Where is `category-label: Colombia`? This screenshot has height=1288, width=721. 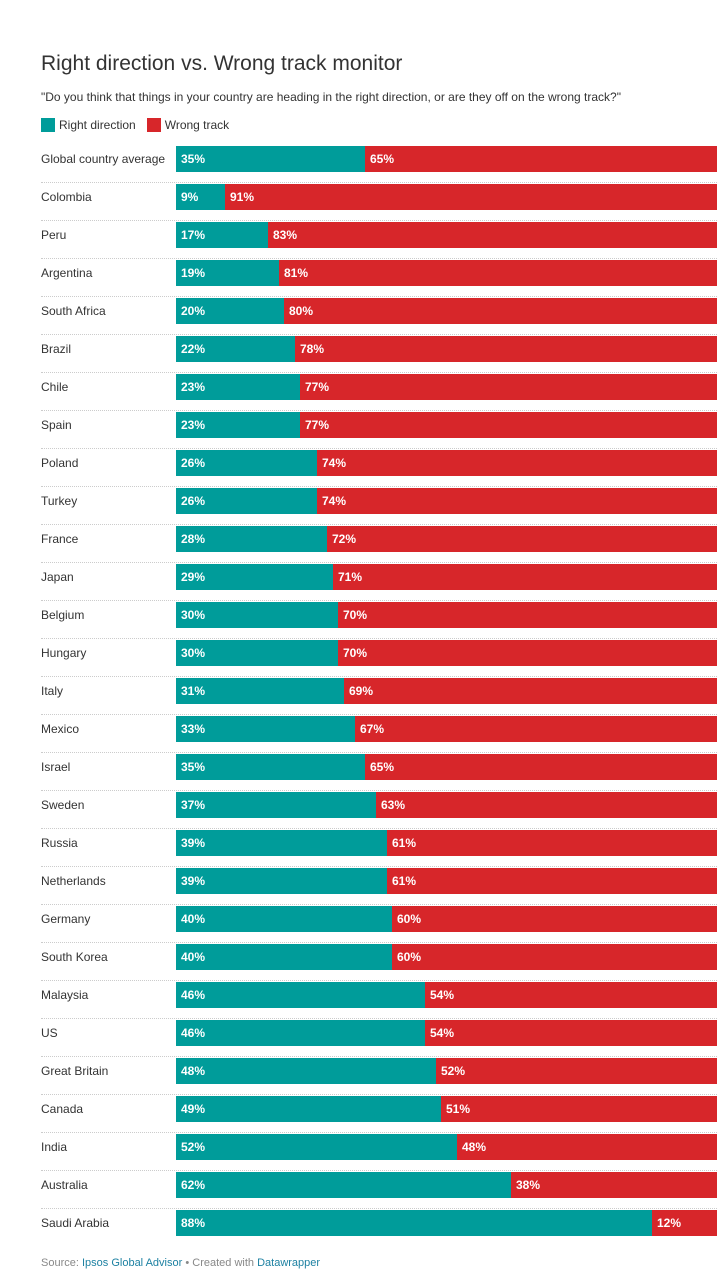 category-label: Colombia is located at coordinates (66, 197).